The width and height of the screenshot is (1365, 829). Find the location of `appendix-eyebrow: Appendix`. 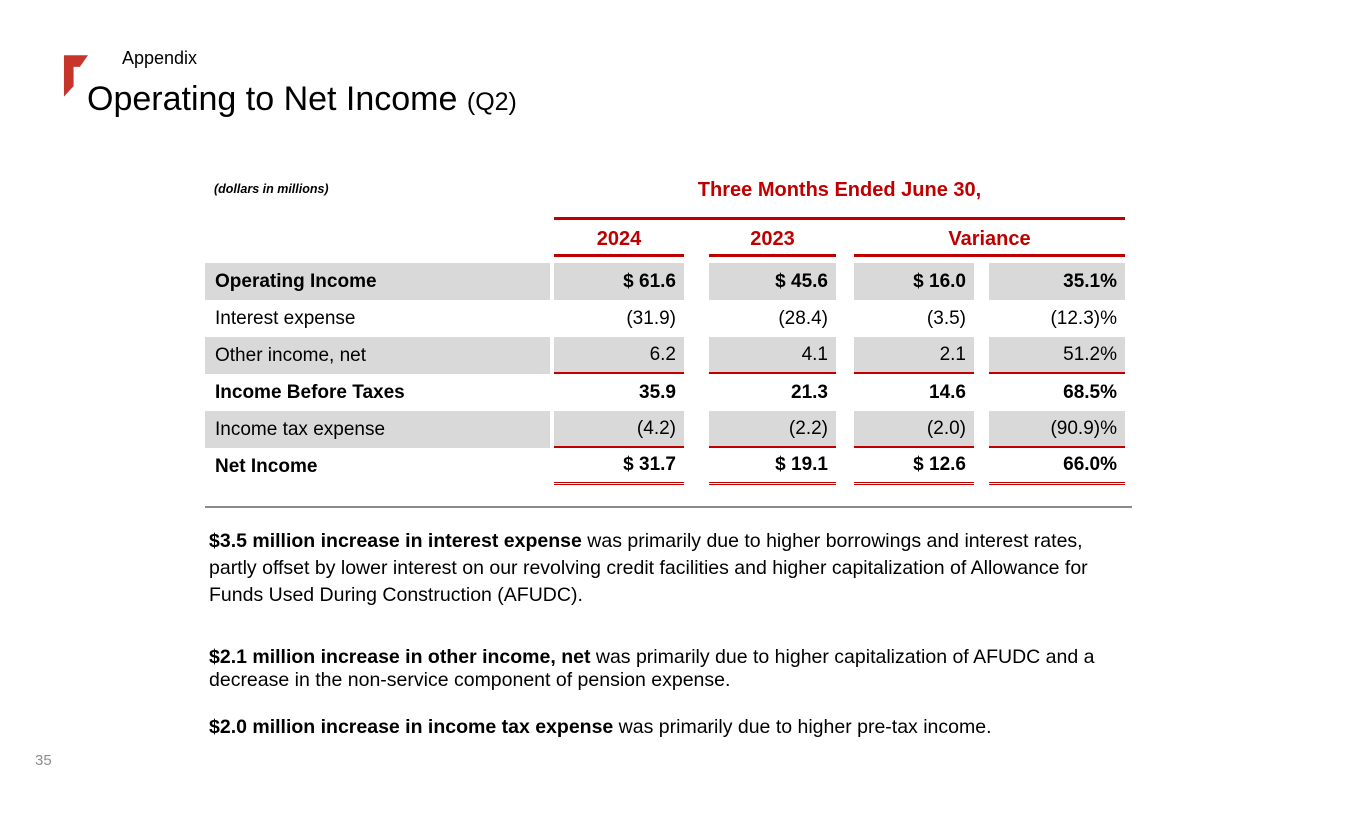

appendix-eyebrow: Appendix is located at coordinates (160, 58).